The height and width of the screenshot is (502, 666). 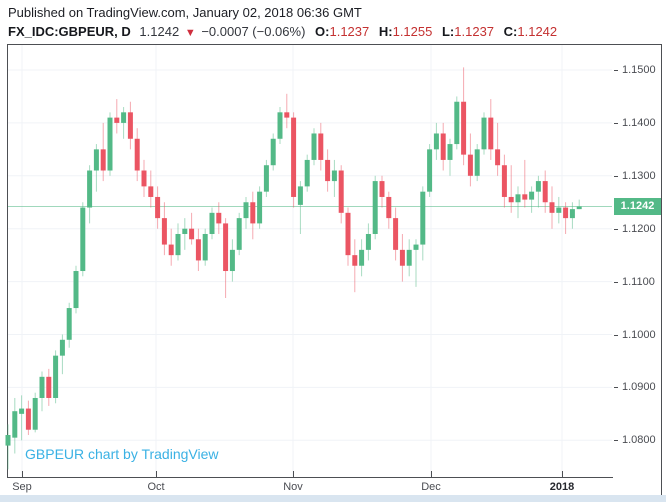 I want to click on price-tick-label: 1.1400, so click(x=639, y=122).